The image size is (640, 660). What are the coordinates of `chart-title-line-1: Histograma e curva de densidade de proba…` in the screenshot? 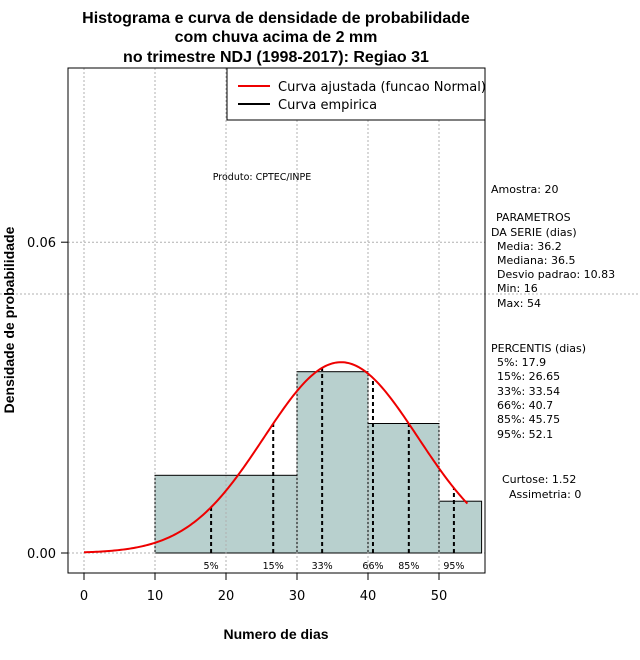 It's located at (276, 18).